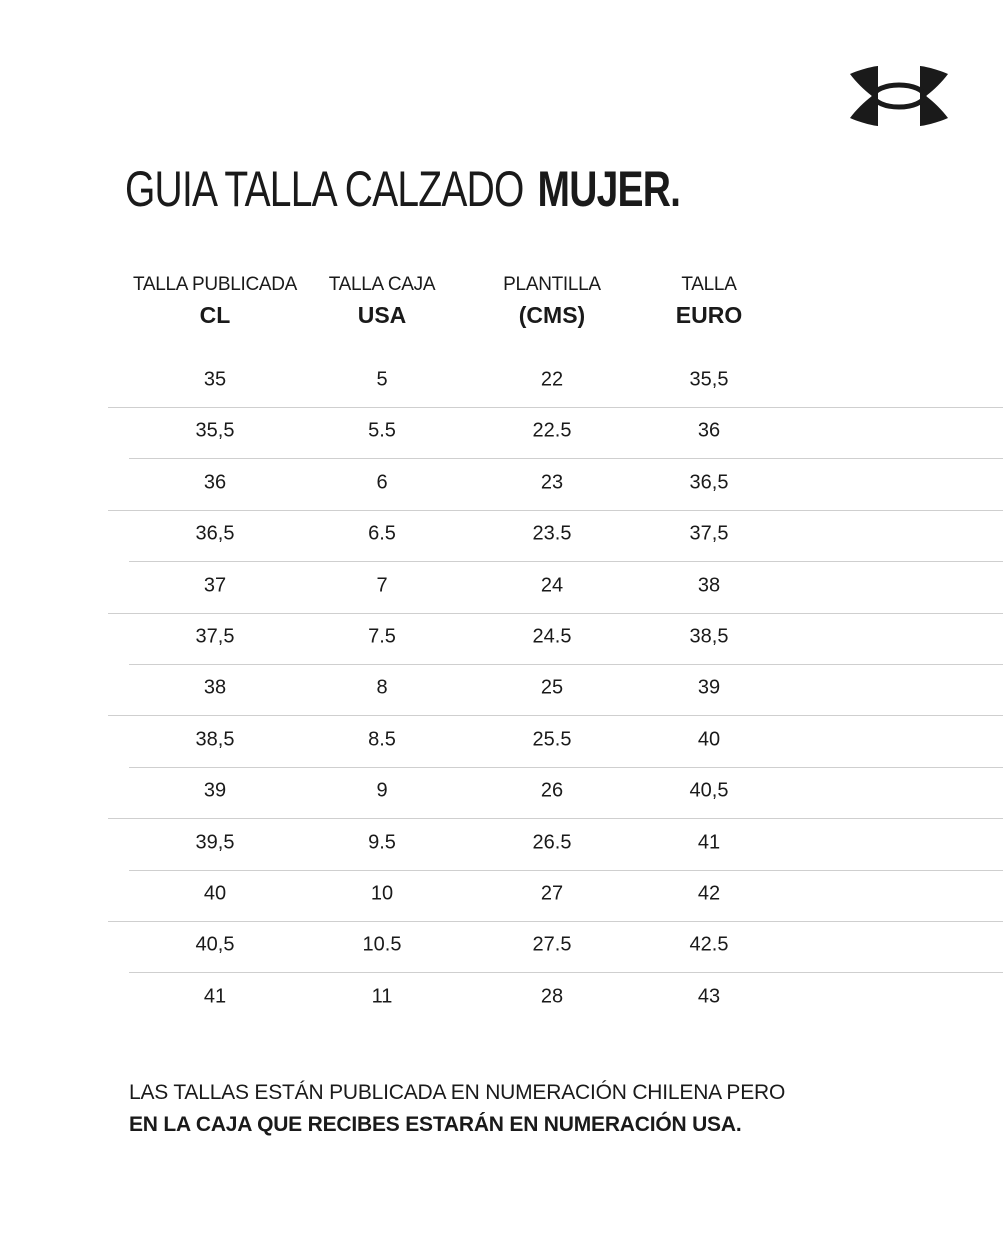 Image resolution: width=1003 pixels, height=1234 pixels. What do you see at coordinates (382, 482) in the screenshot?
I see `table-cell: 6` at bounding box center [382, 482].